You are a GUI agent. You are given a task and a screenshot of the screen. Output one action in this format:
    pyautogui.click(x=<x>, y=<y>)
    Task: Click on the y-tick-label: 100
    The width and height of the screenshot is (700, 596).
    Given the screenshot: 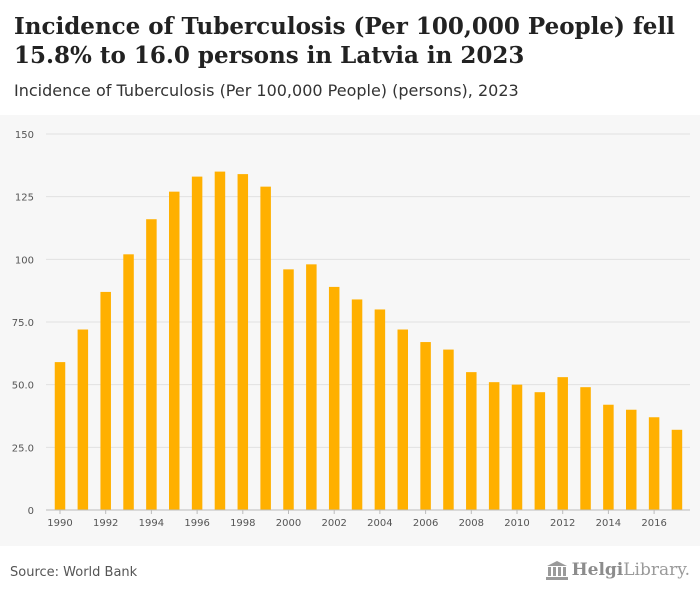 What is the action you would take?
    pyautogui.click(x=24, y=260)
    